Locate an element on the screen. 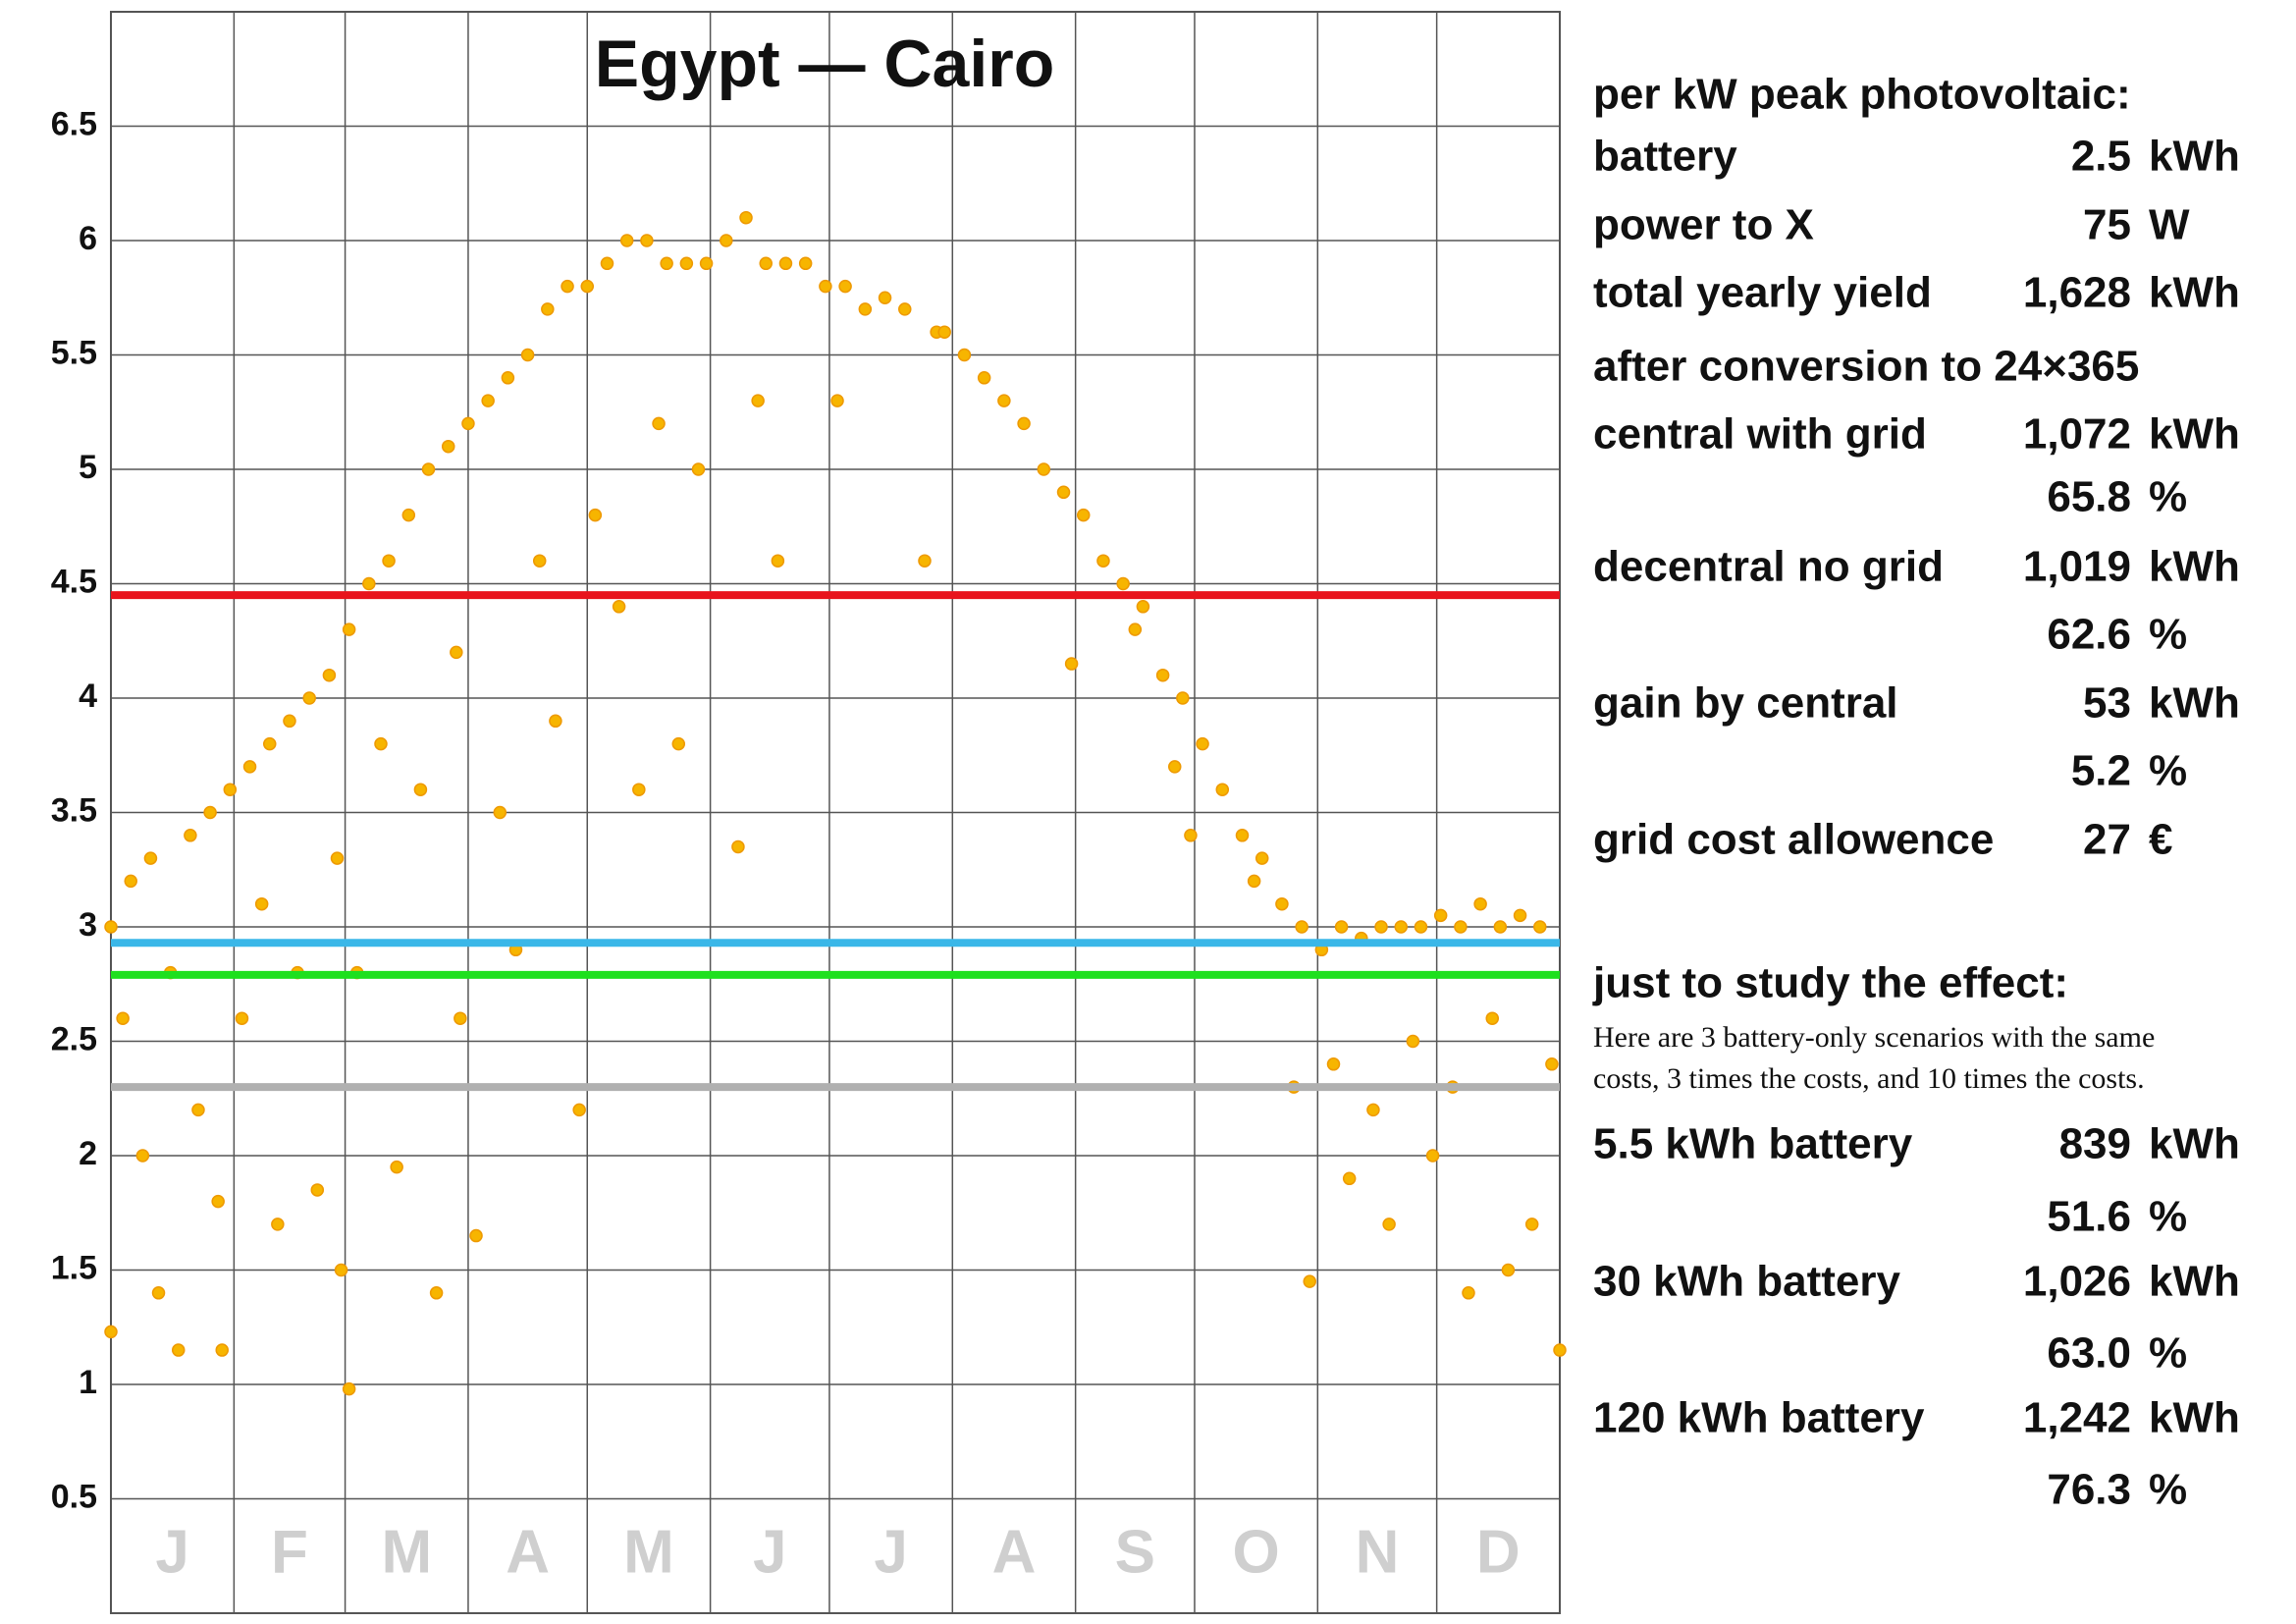 The height and width of the screenshot is (1624, 2296). panel-label: grid cost allowence is located at coordinates (1794, 840).